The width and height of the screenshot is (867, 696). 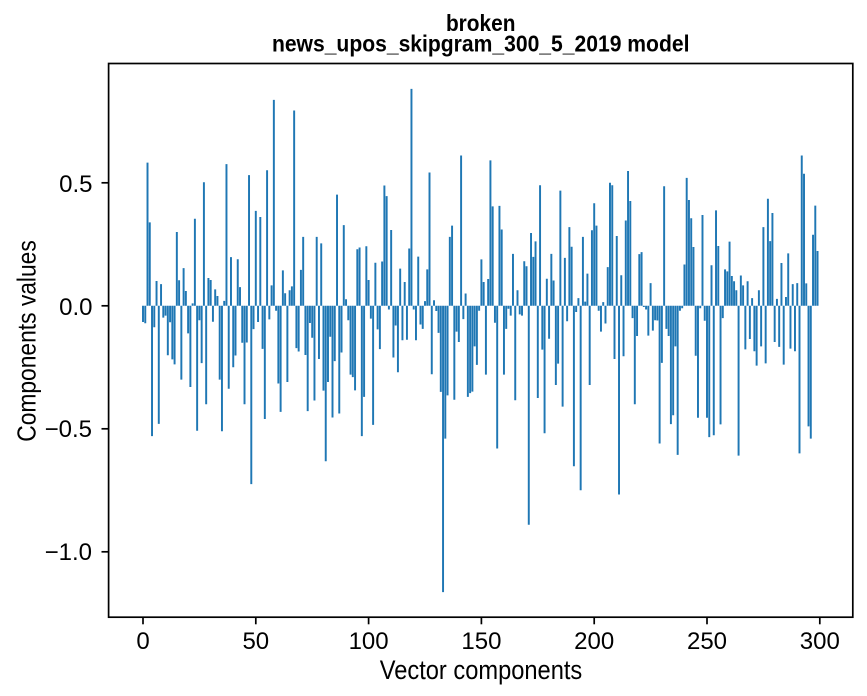 What do you see at coordinates (75, 307) in the screenshot?
I see `svg-text: 0.0` at bounding box center [75, 307].